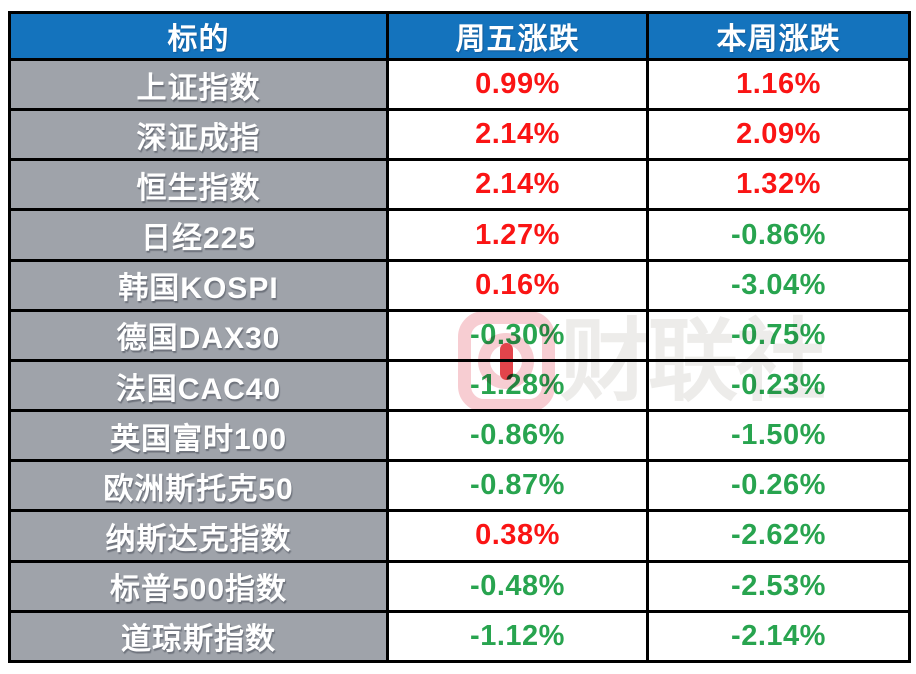 The image size is (916, 674). I want to click on week-change-cell: -1.50%, so click(778, 436).